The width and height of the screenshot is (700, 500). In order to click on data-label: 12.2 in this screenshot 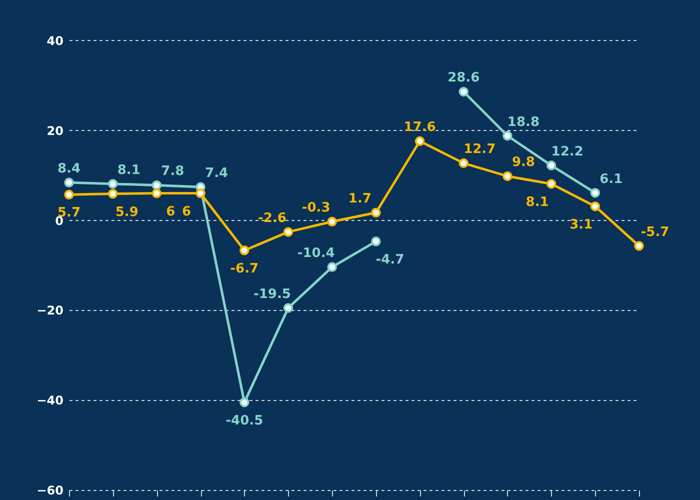, I will do `click(567, 152)`.